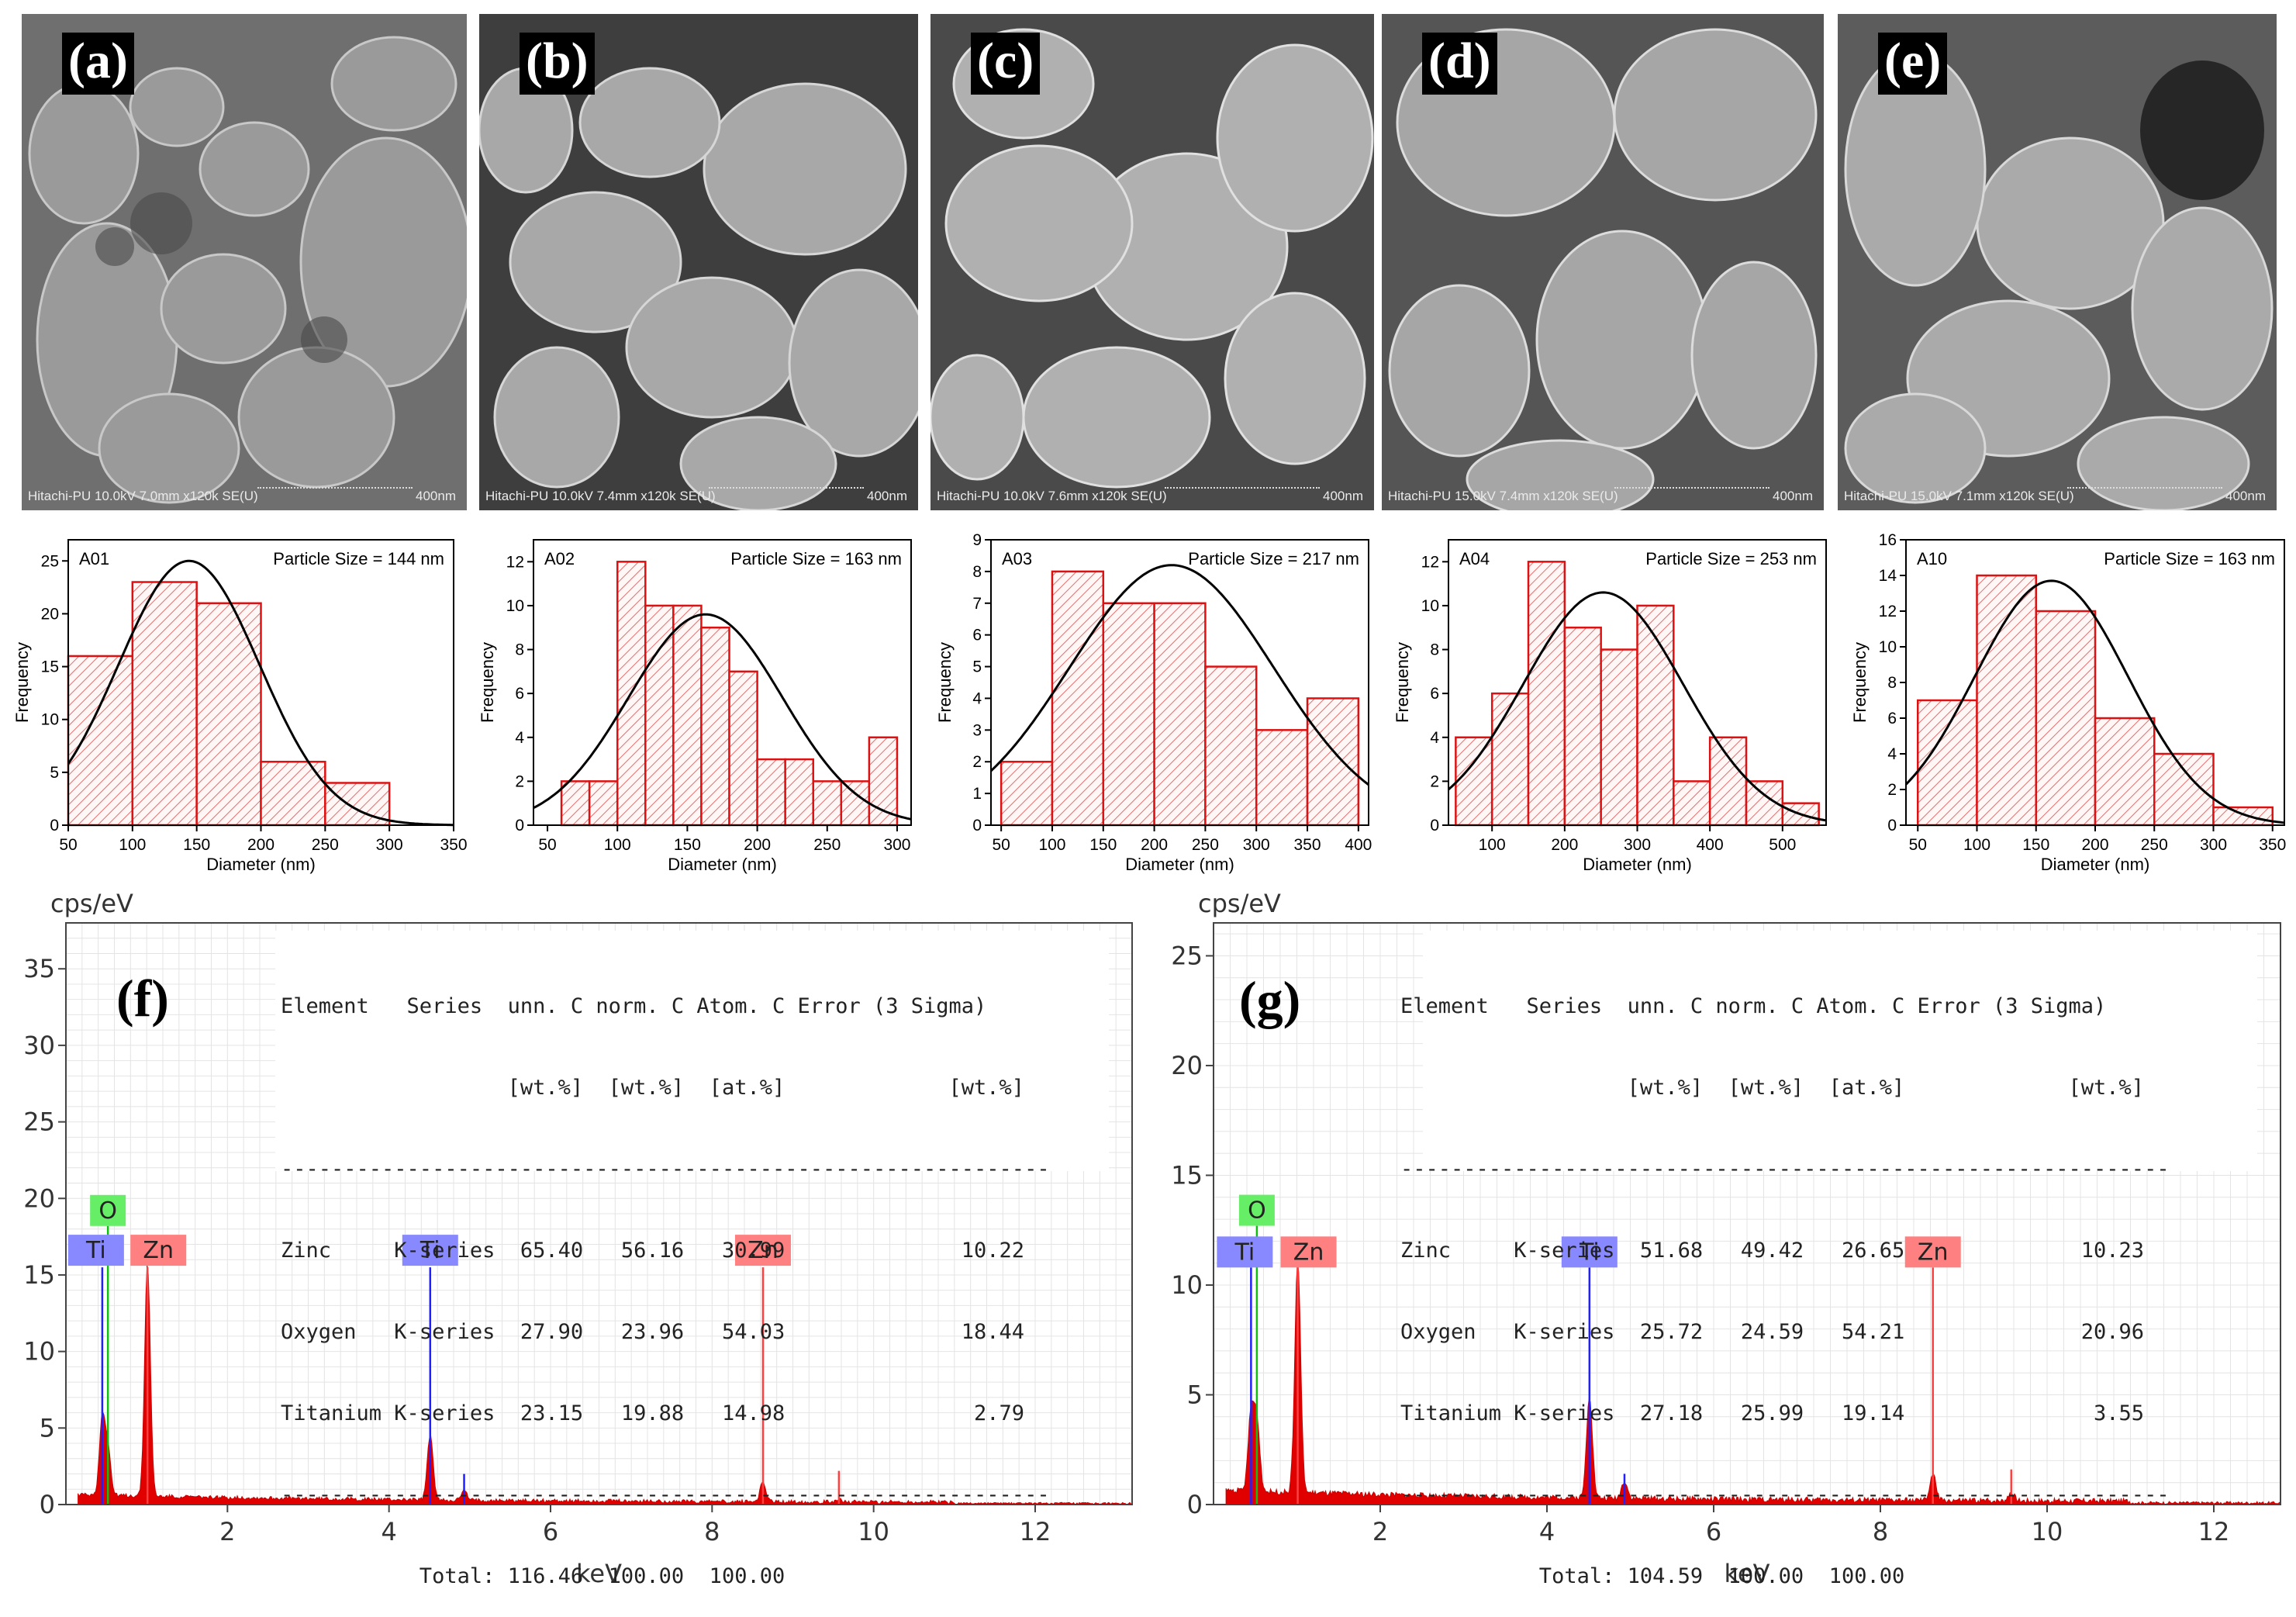 The width and height of the screenshot is (2296, 1617). I want to click on table-row: Oxygen K-series 27.90 23.96 54.03 18.44, so click(653, 1332).